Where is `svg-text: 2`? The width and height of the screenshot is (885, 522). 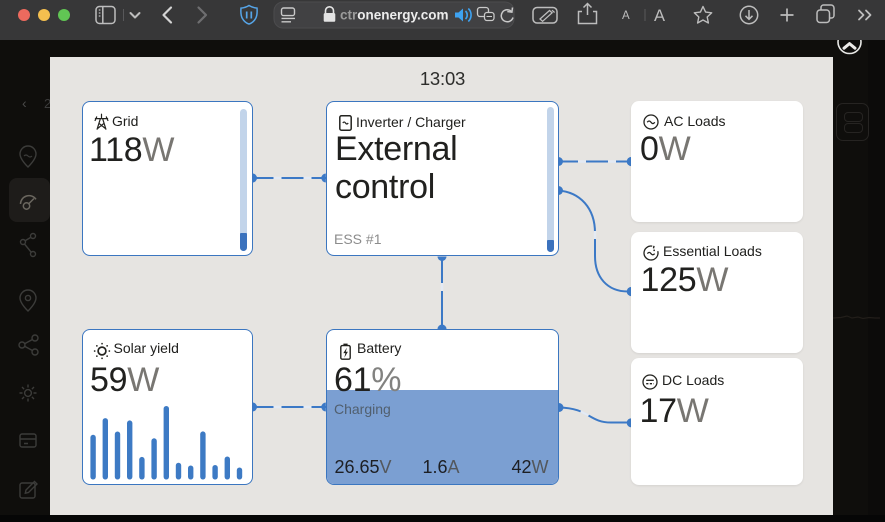 svg-text: 2 is located at coordinates (47, 103).